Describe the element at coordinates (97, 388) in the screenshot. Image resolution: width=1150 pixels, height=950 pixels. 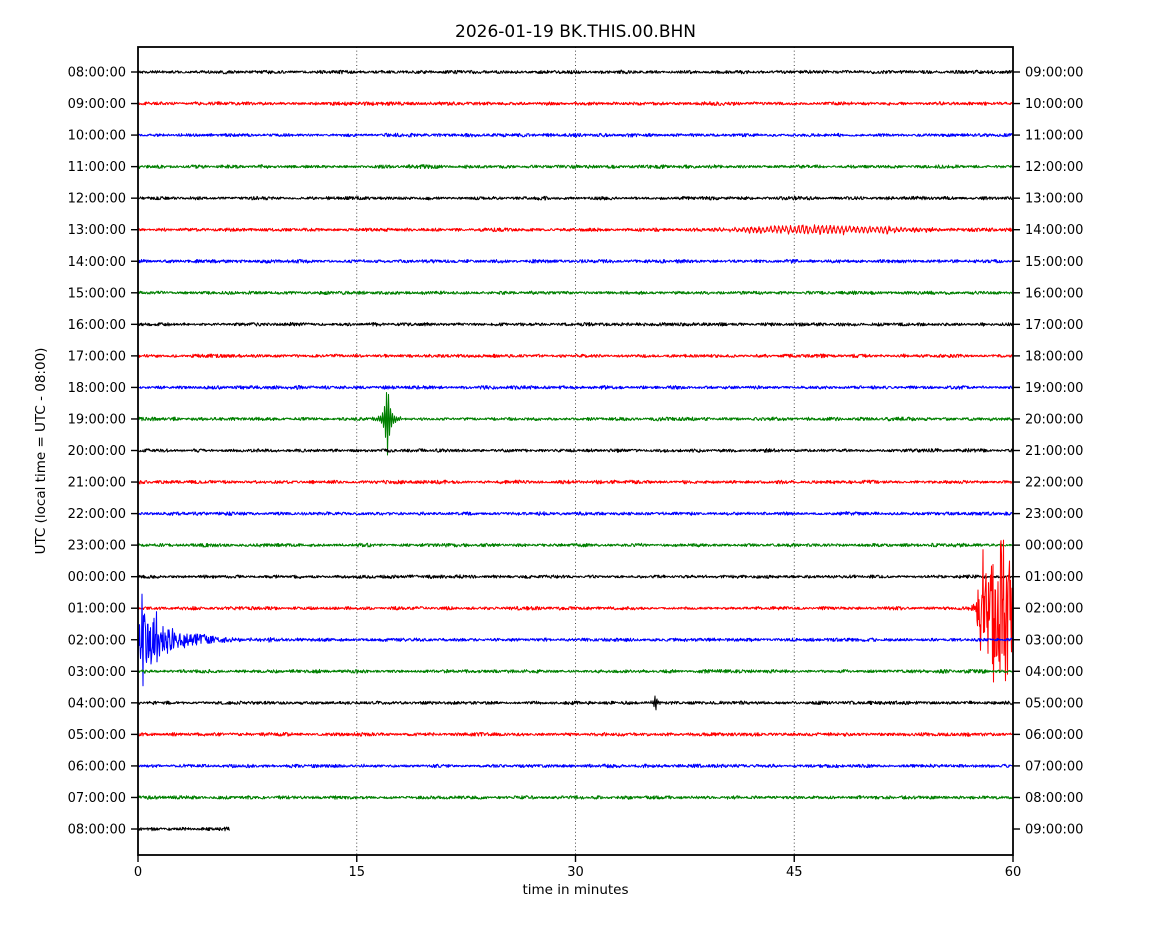
I see `utc-time-label-row-10: 18:00:00` at that location.